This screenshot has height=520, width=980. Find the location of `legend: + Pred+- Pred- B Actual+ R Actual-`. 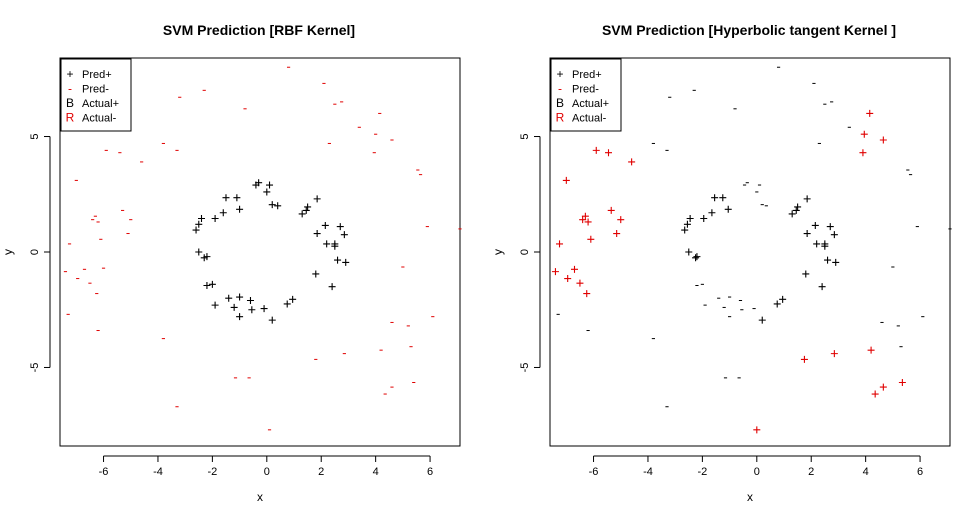

legend: + Pred+- Pred- B Actual+ R Actual- is located at coordinates (96, 95).